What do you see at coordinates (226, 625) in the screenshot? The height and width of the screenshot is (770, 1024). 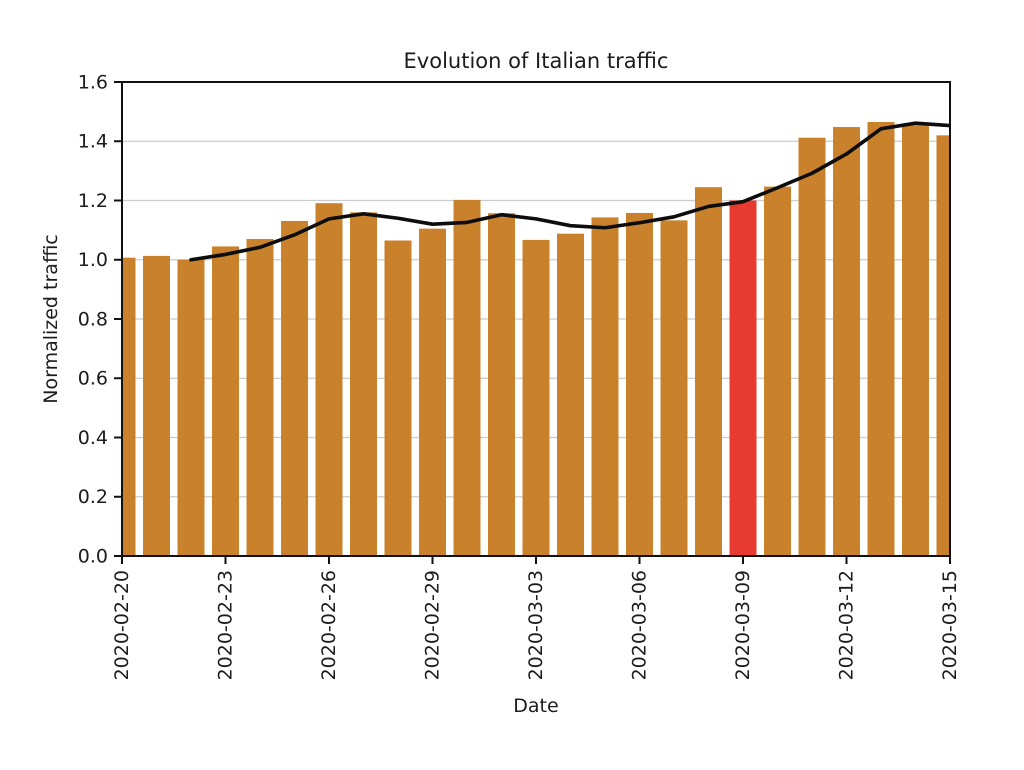 I see `x-tick-label: 2020-02-23` at bounding box center [226, 625].